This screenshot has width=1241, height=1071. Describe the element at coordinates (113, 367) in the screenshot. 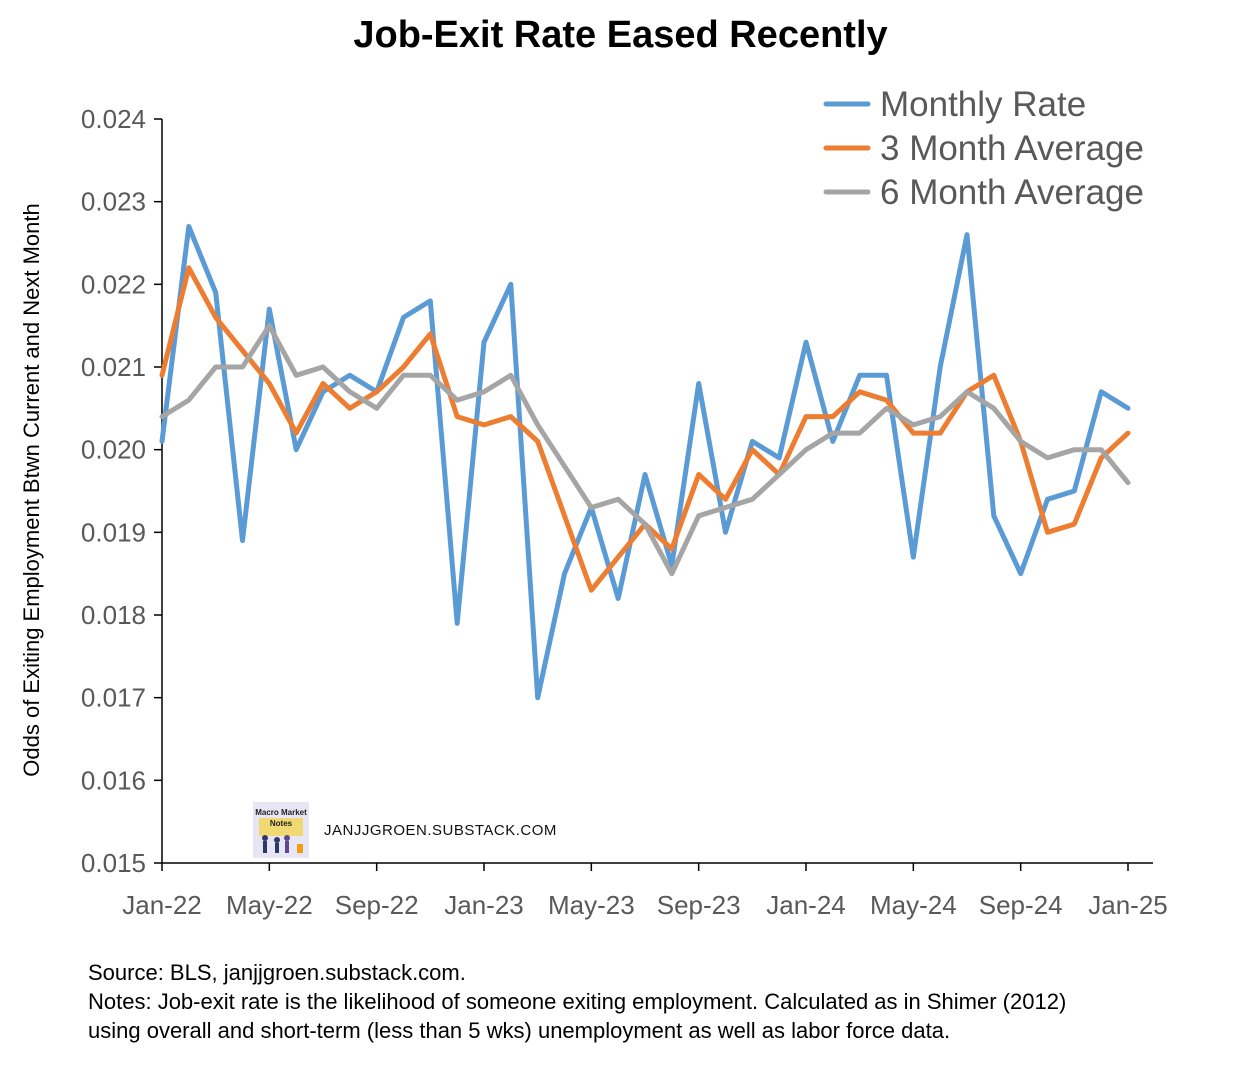

I see `y-tick-label: 0.021` at that location.